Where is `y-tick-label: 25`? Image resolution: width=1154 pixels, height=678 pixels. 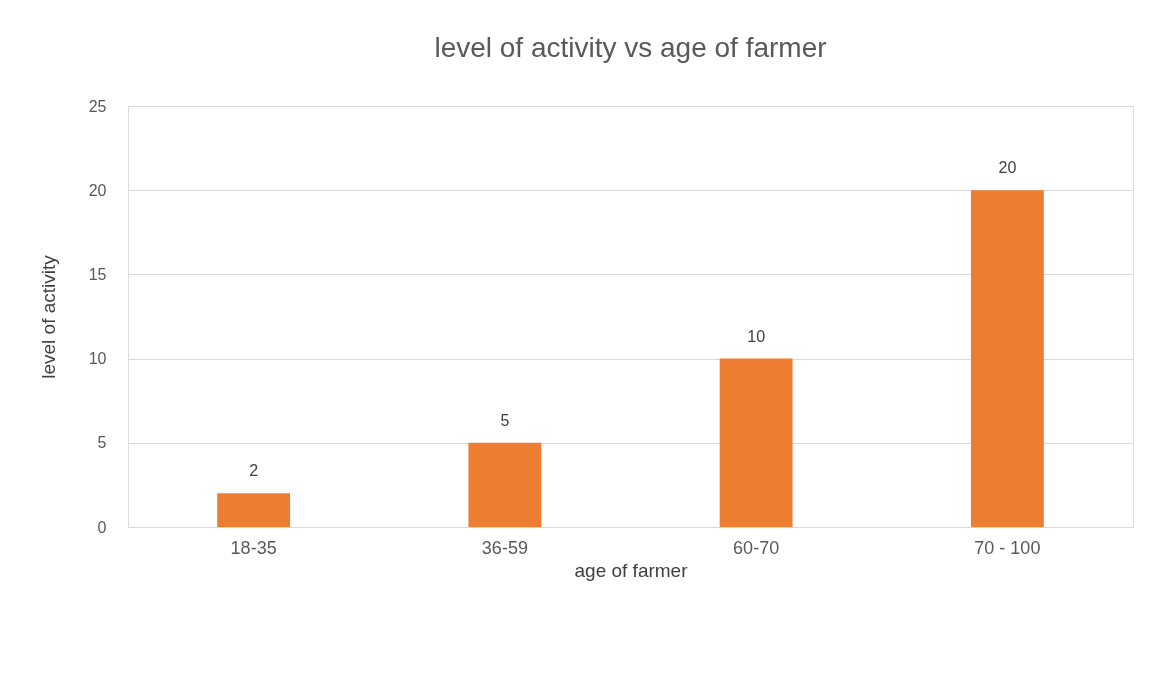 y-tick-label: 25 is located at coordinates (97, 106).